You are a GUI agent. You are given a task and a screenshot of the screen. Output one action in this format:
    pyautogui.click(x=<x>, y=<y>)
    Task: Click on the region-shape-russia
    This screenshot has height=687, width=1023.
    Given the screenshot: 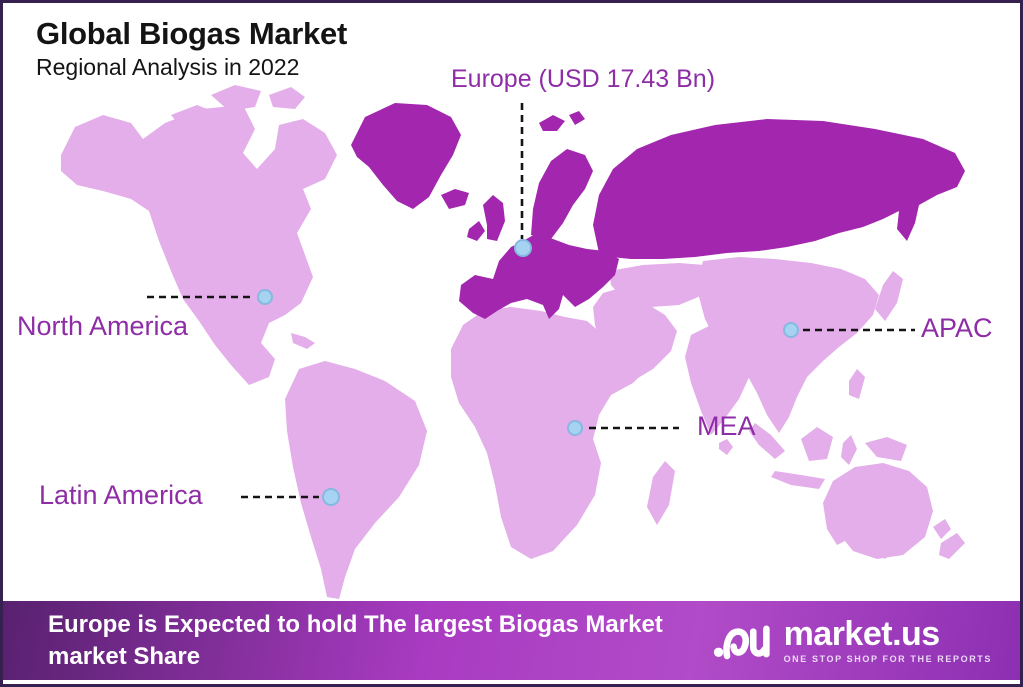 What is the action you would take?
    pyautogui.click(x=779, y=189)
    